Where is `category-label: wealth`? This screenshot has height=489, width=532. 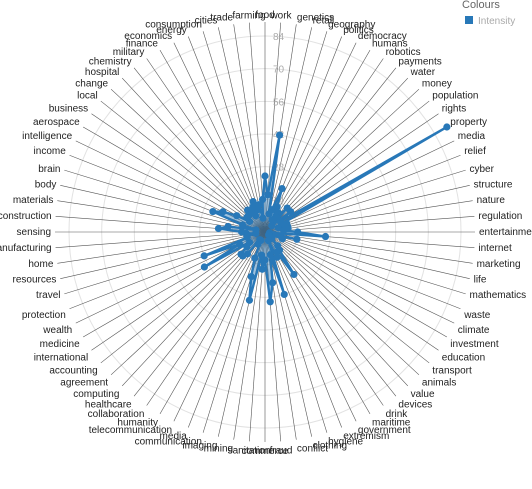
category-label: wealth is located at coordinates (57, 330).